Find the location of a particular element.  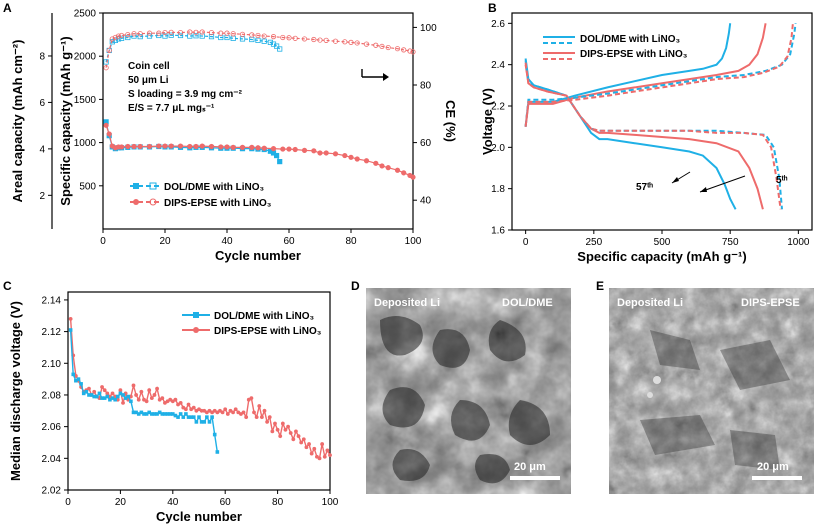

b-xtick-label: 250 is located at coordinates (593, 242).